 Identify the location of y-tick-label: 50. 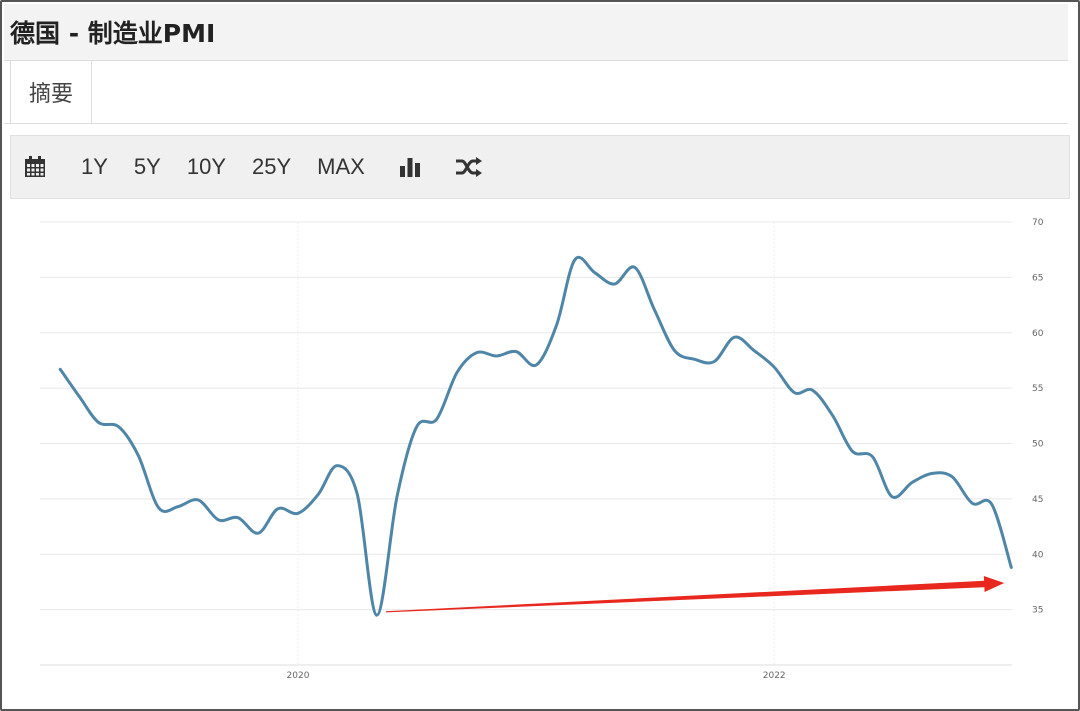
(1038, 445).